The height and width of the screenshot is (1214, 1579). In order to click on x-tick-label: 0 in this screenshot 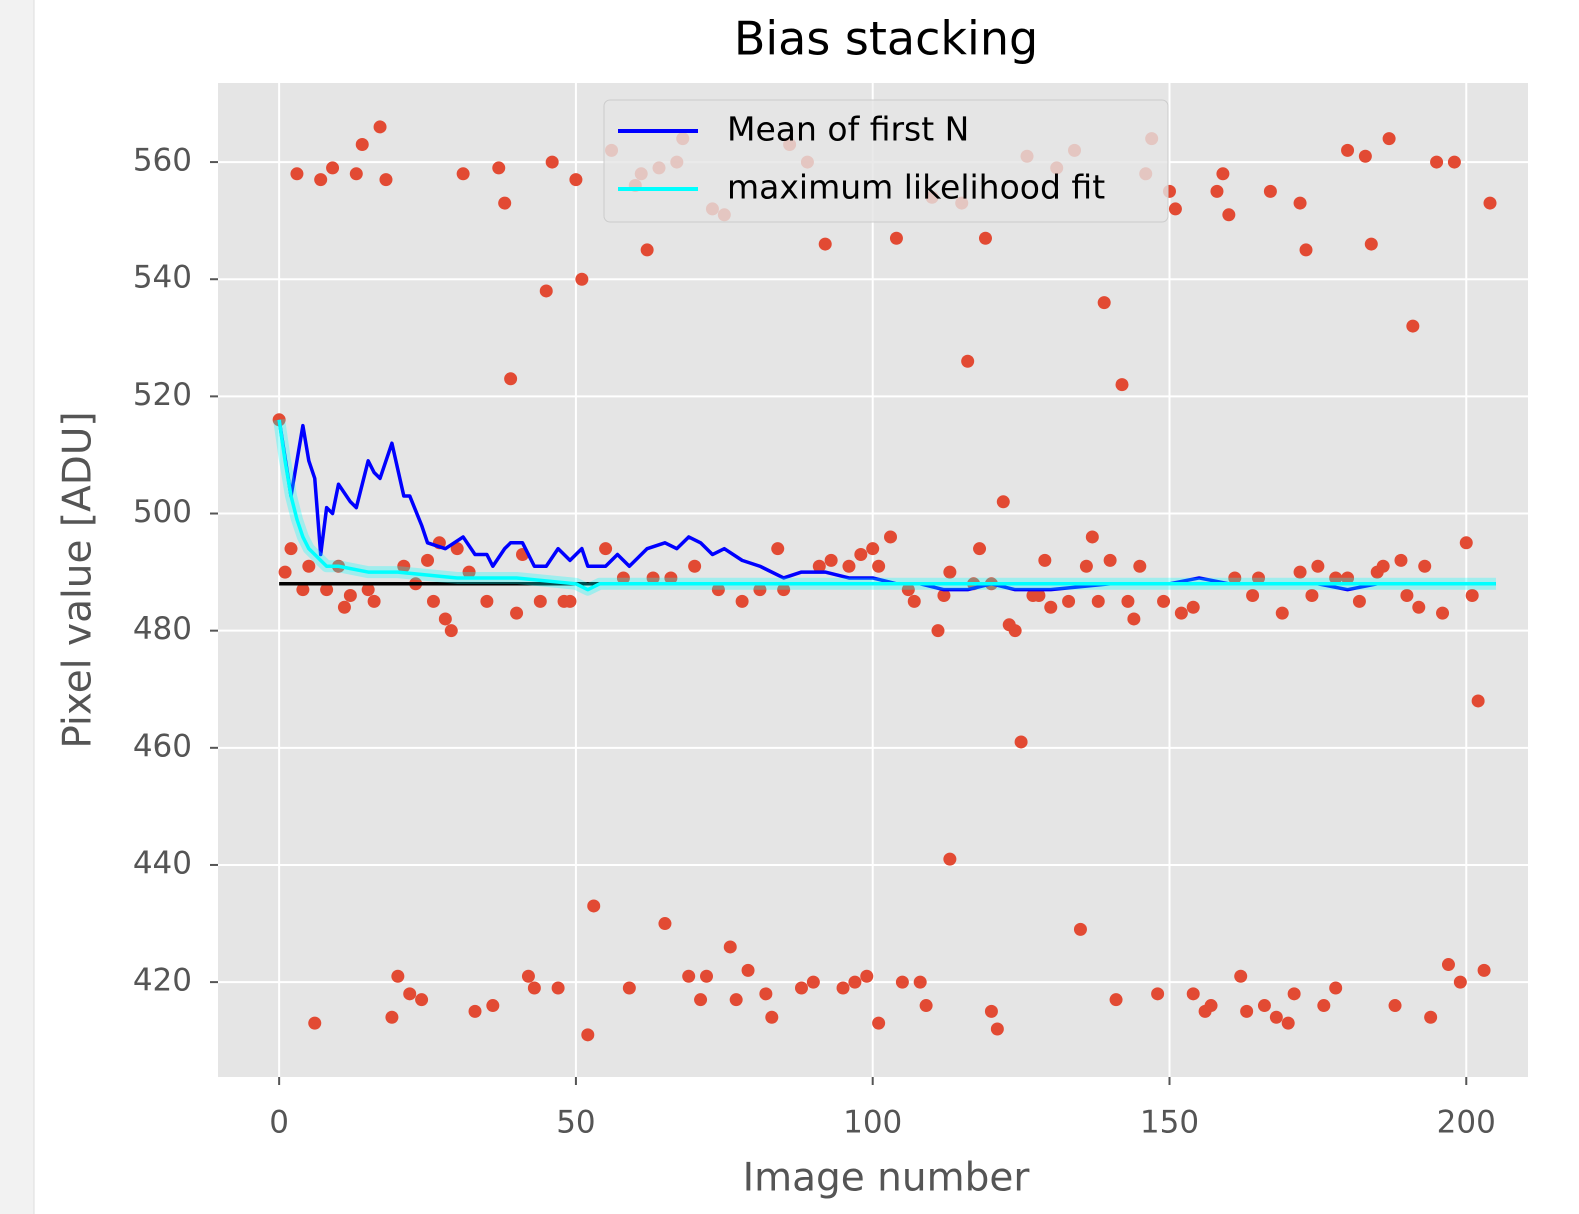, I will do `click(279, 1123)`.